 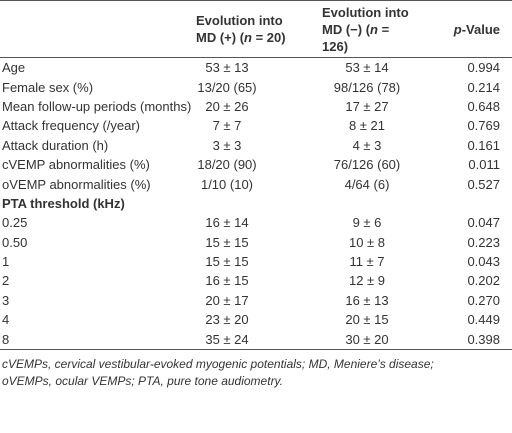 What do you see at coordinates (256, 319) in the screenshot?
I see `table-row: 4 23 ± 20 20 ± 15 0.449` at bounding box center [256, 319].